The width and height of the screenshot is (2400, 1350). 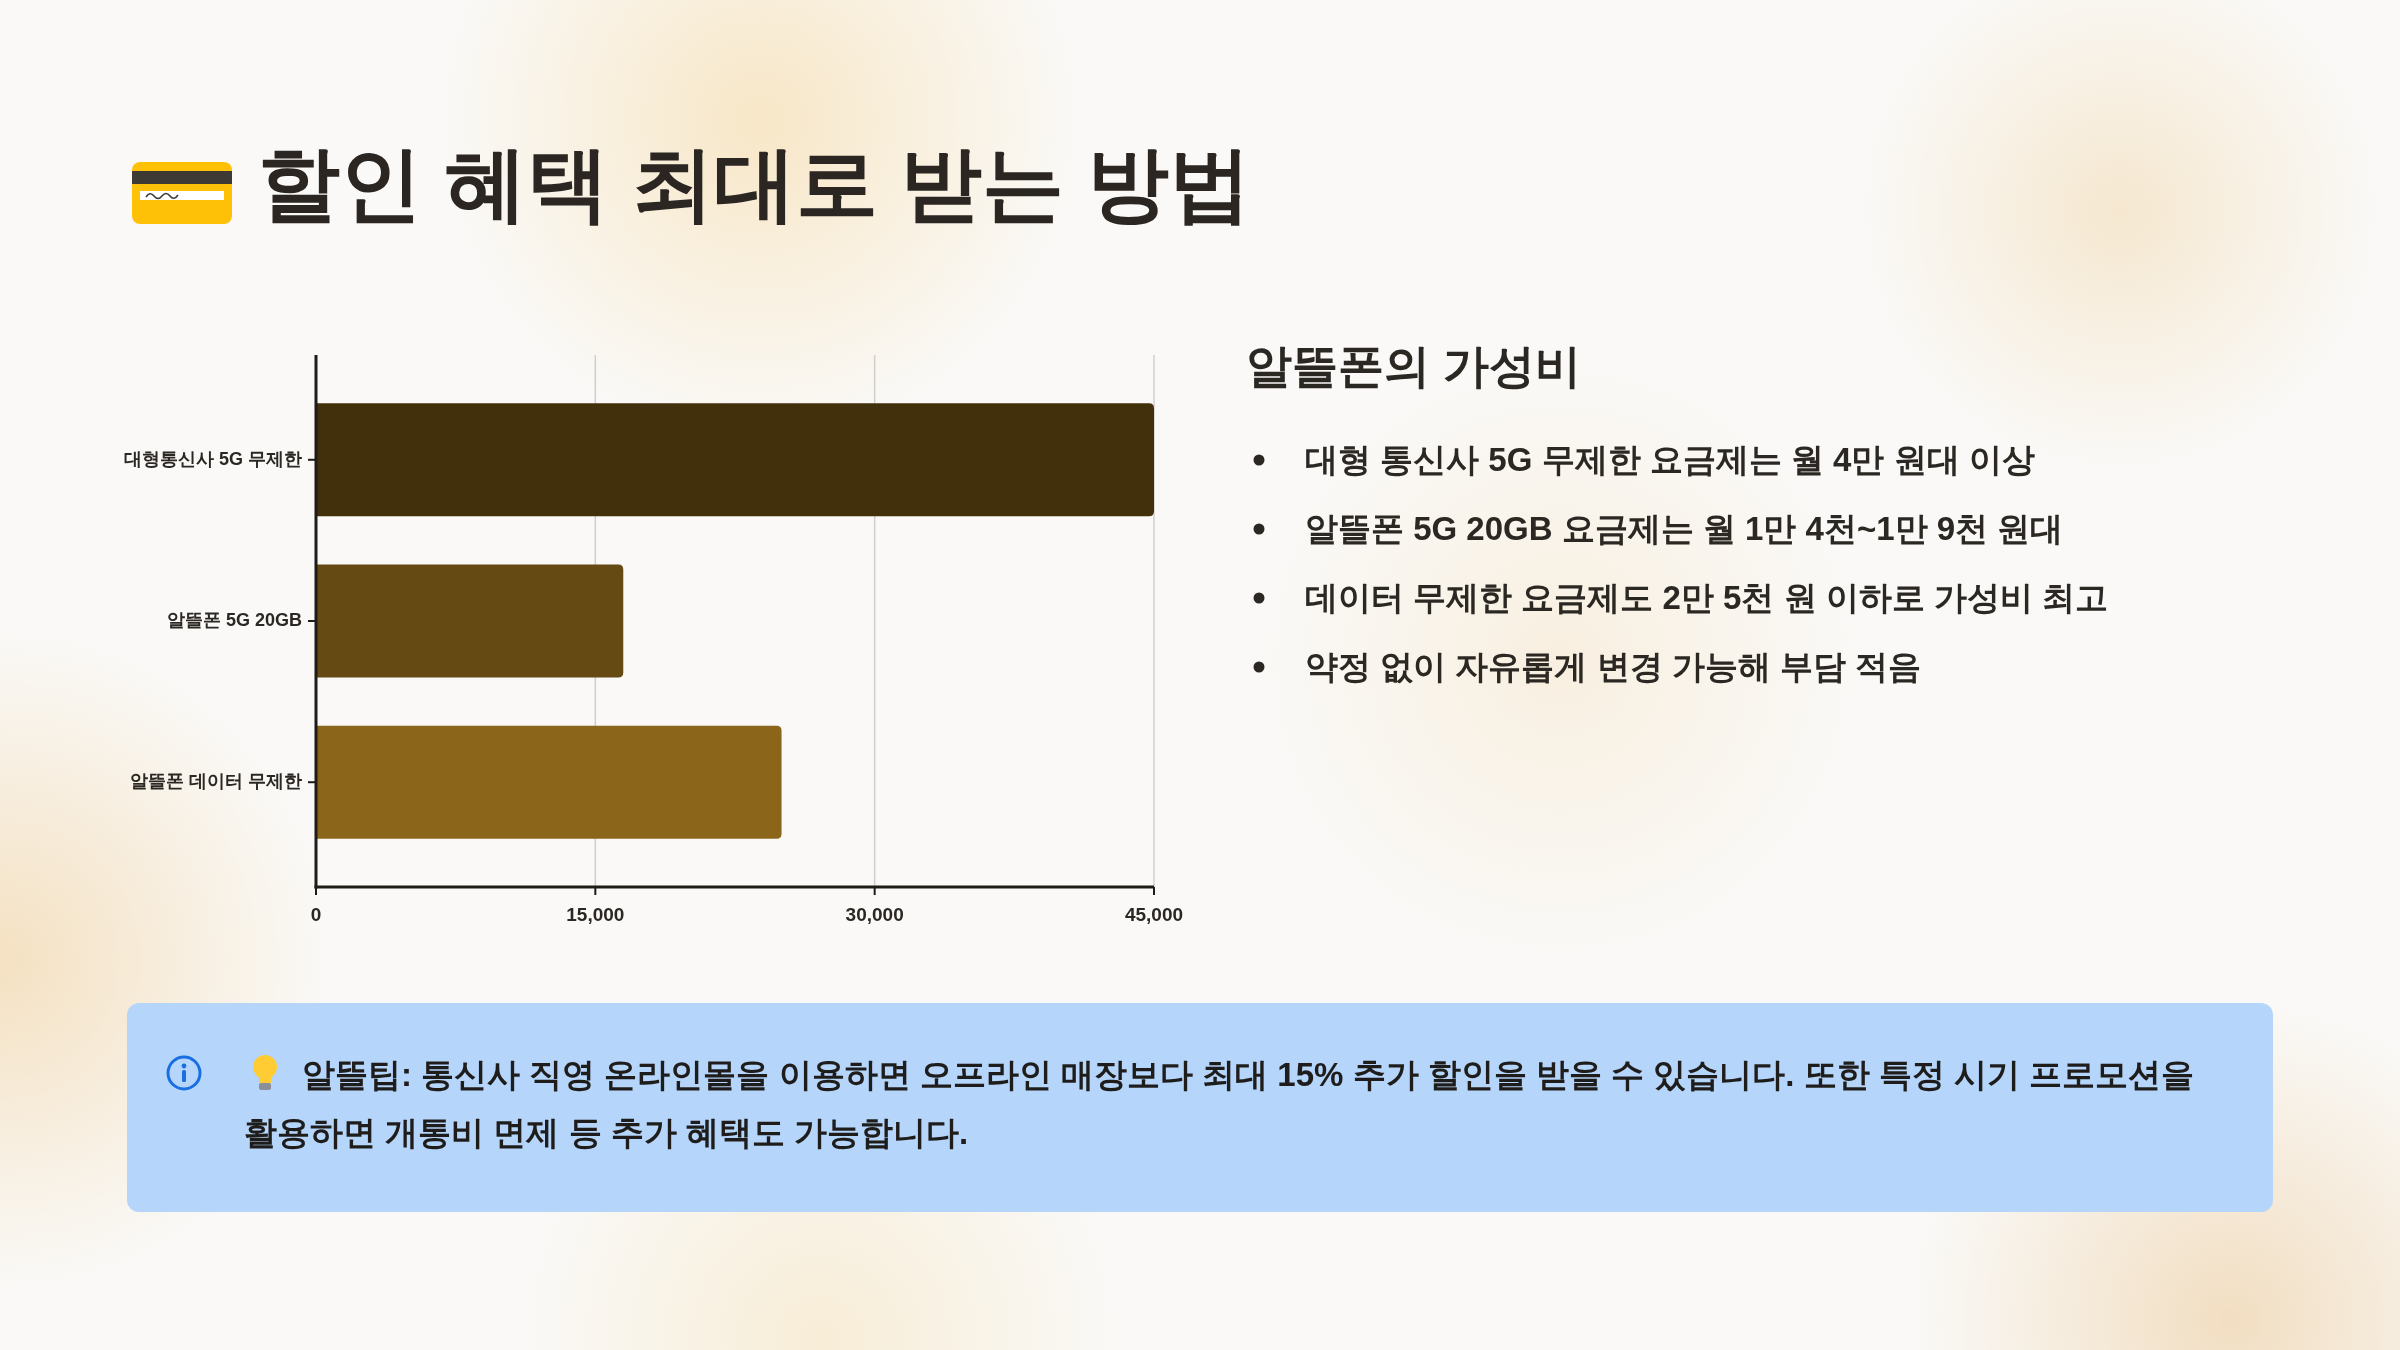 I want to click on x-tick-label: 30,000, so click(x=874, y=914).